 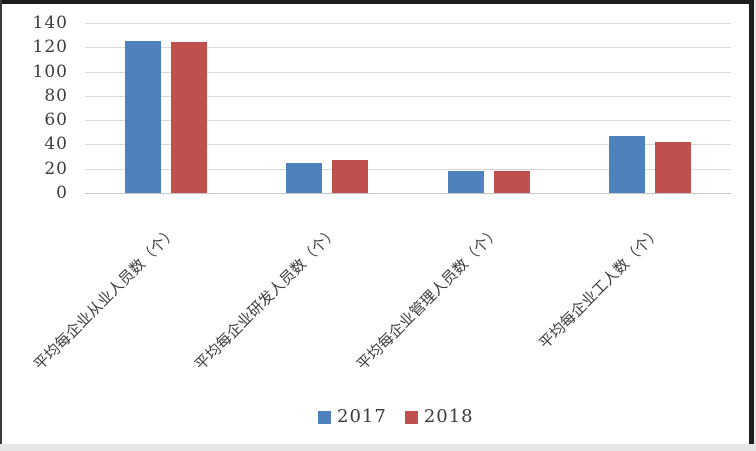 I want to click on frame-edge-bottom, so click(x=378, y=447).